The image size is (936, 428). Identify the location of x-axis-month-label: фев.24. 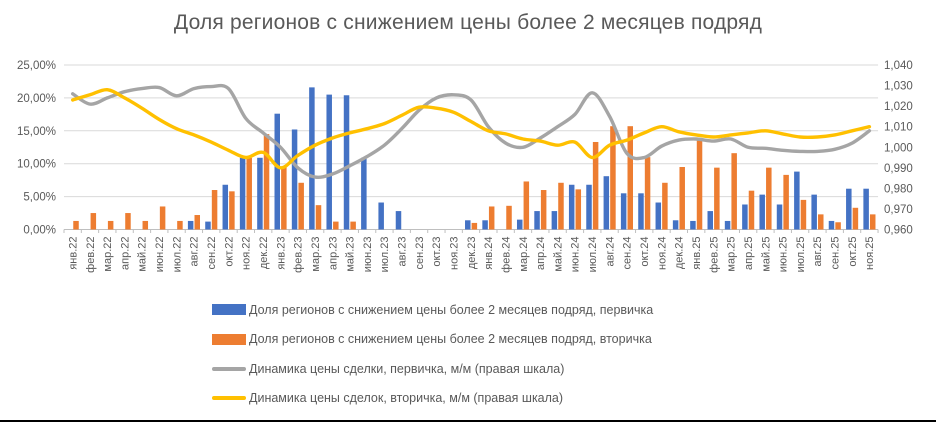
(506, 254).